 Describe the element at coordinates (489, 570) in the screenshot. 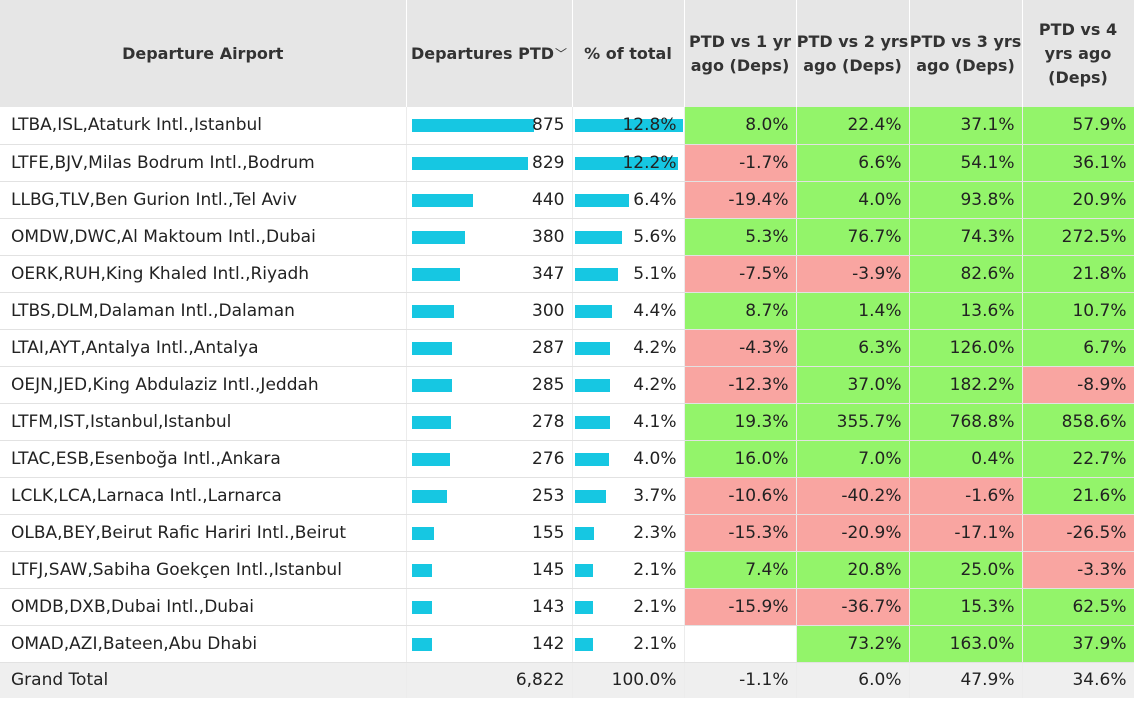

I see `departures-cell: 145` at that location.